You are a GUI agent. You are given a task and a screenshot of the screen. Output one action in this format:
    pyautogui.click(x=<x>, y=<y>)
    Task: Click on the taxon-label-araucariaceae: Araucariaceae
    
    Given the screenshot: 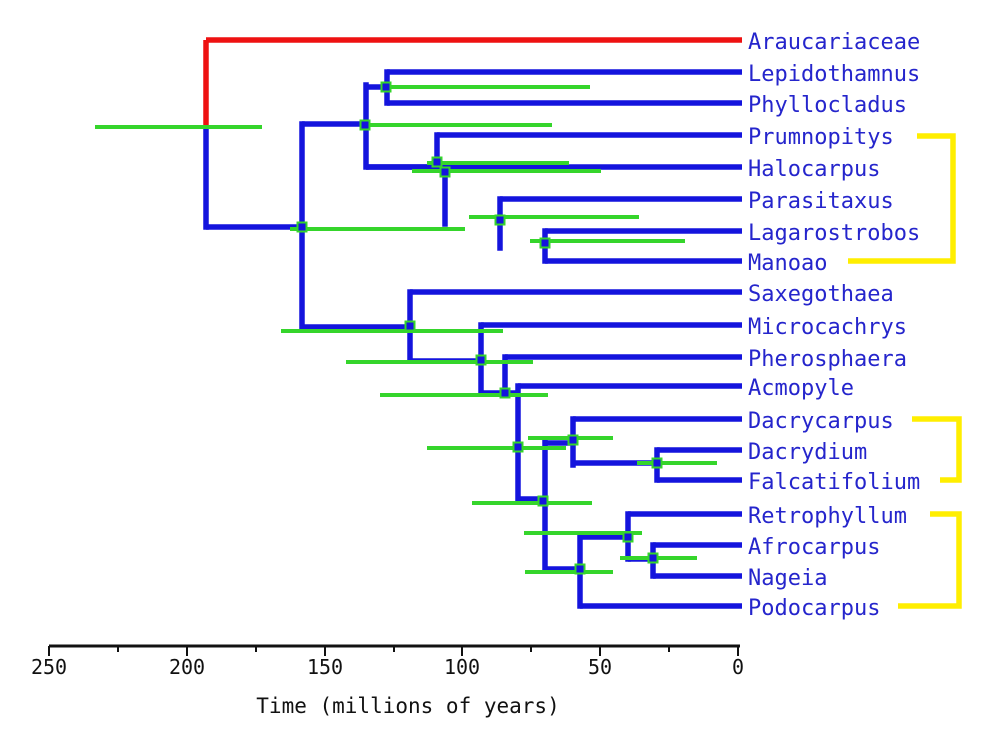 What is the action you would take?
    pyautogui.click(x=834, y=42)
    